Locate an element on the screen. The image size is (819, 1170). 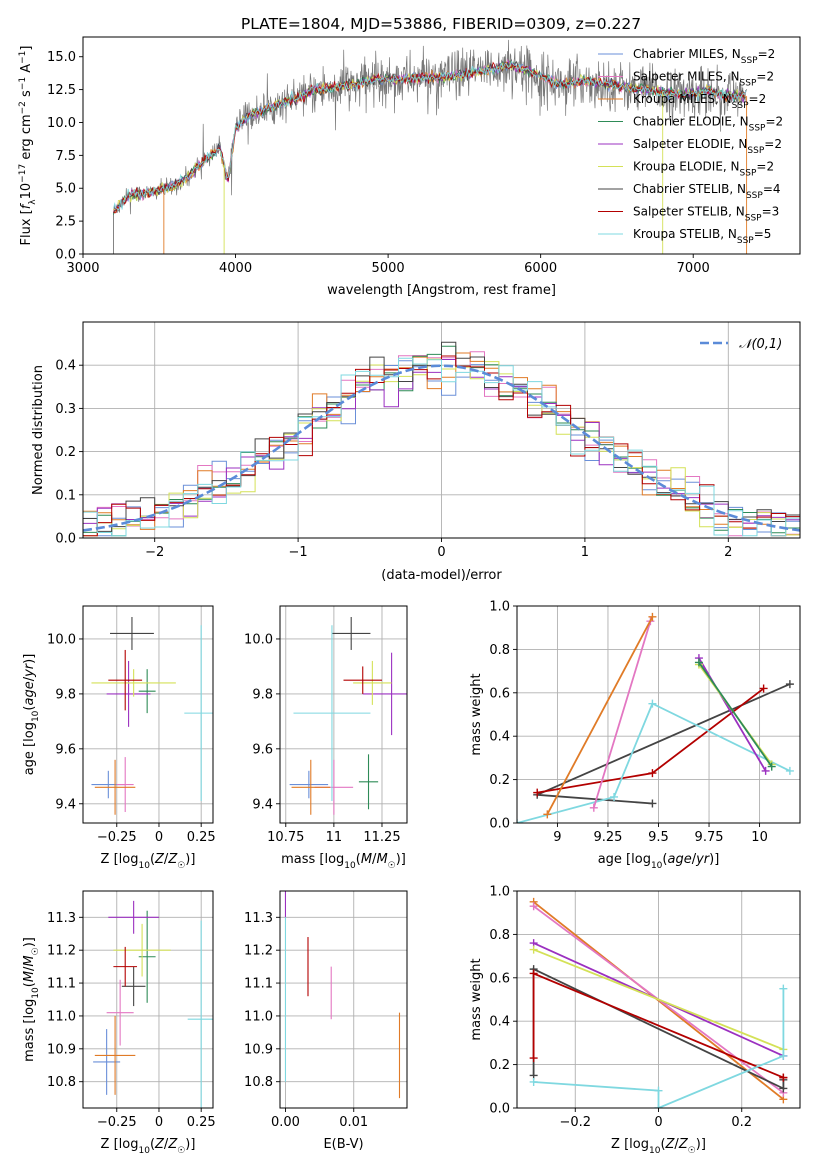
y-axis-label: mass weight is located at coordinates (476, 999).